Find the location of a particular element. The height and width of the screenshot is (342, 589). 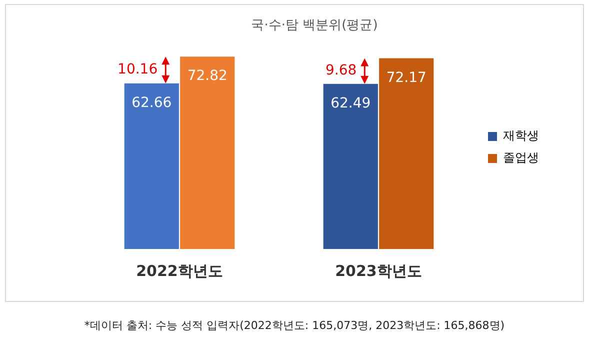

legend-label: 재학생 is located at coordinates (521, 135).